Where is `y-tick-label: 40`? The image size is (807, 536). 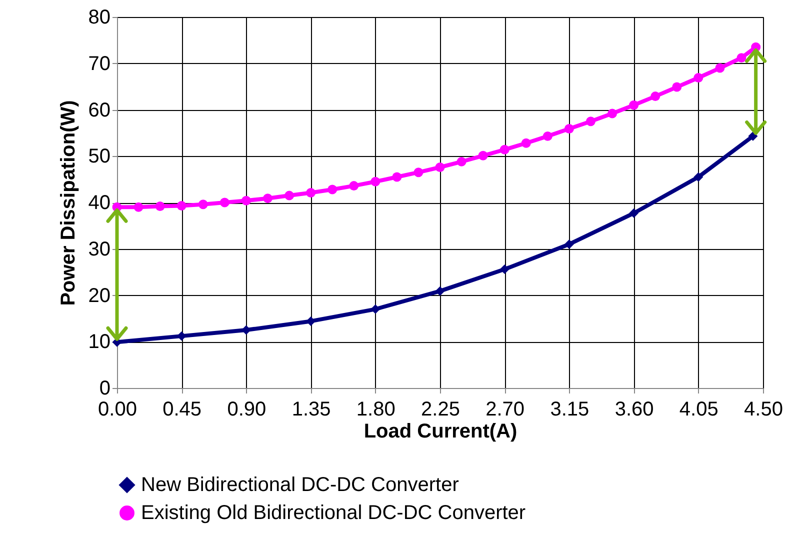 y-tick-label: 40 is located at coordinates (99, 203).